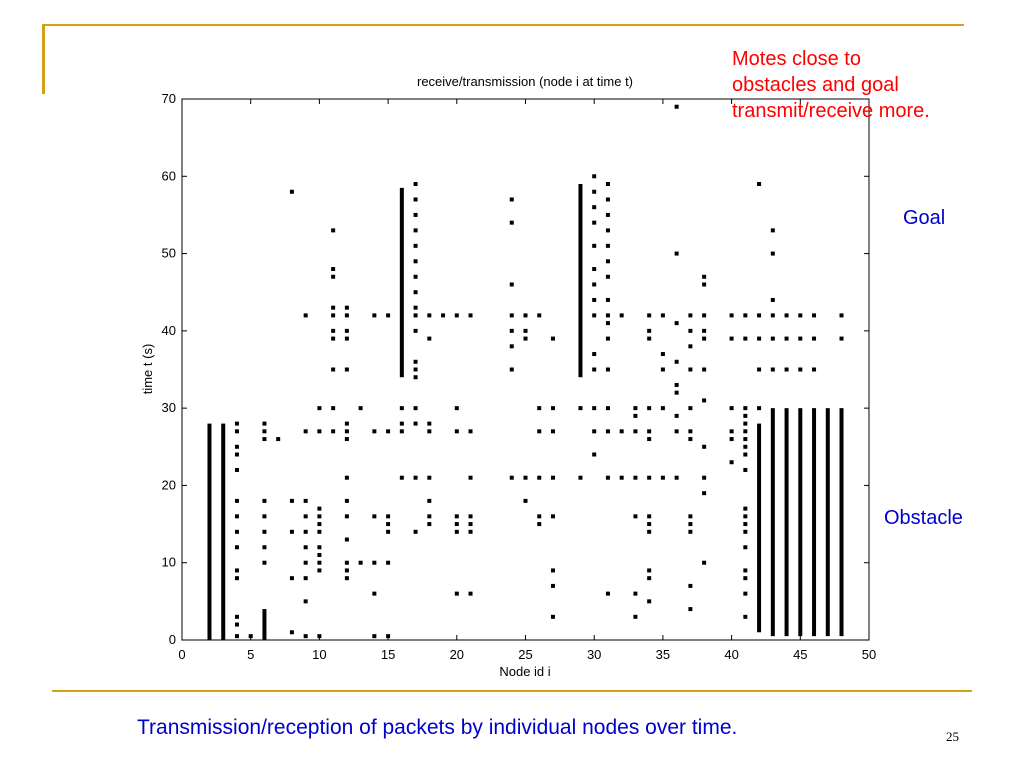 The height and width of the screenshot is (768, 1024). Describe the element at coordinates (169, 175) in the screenshot. I see `y-tick-label: 60` at that location.